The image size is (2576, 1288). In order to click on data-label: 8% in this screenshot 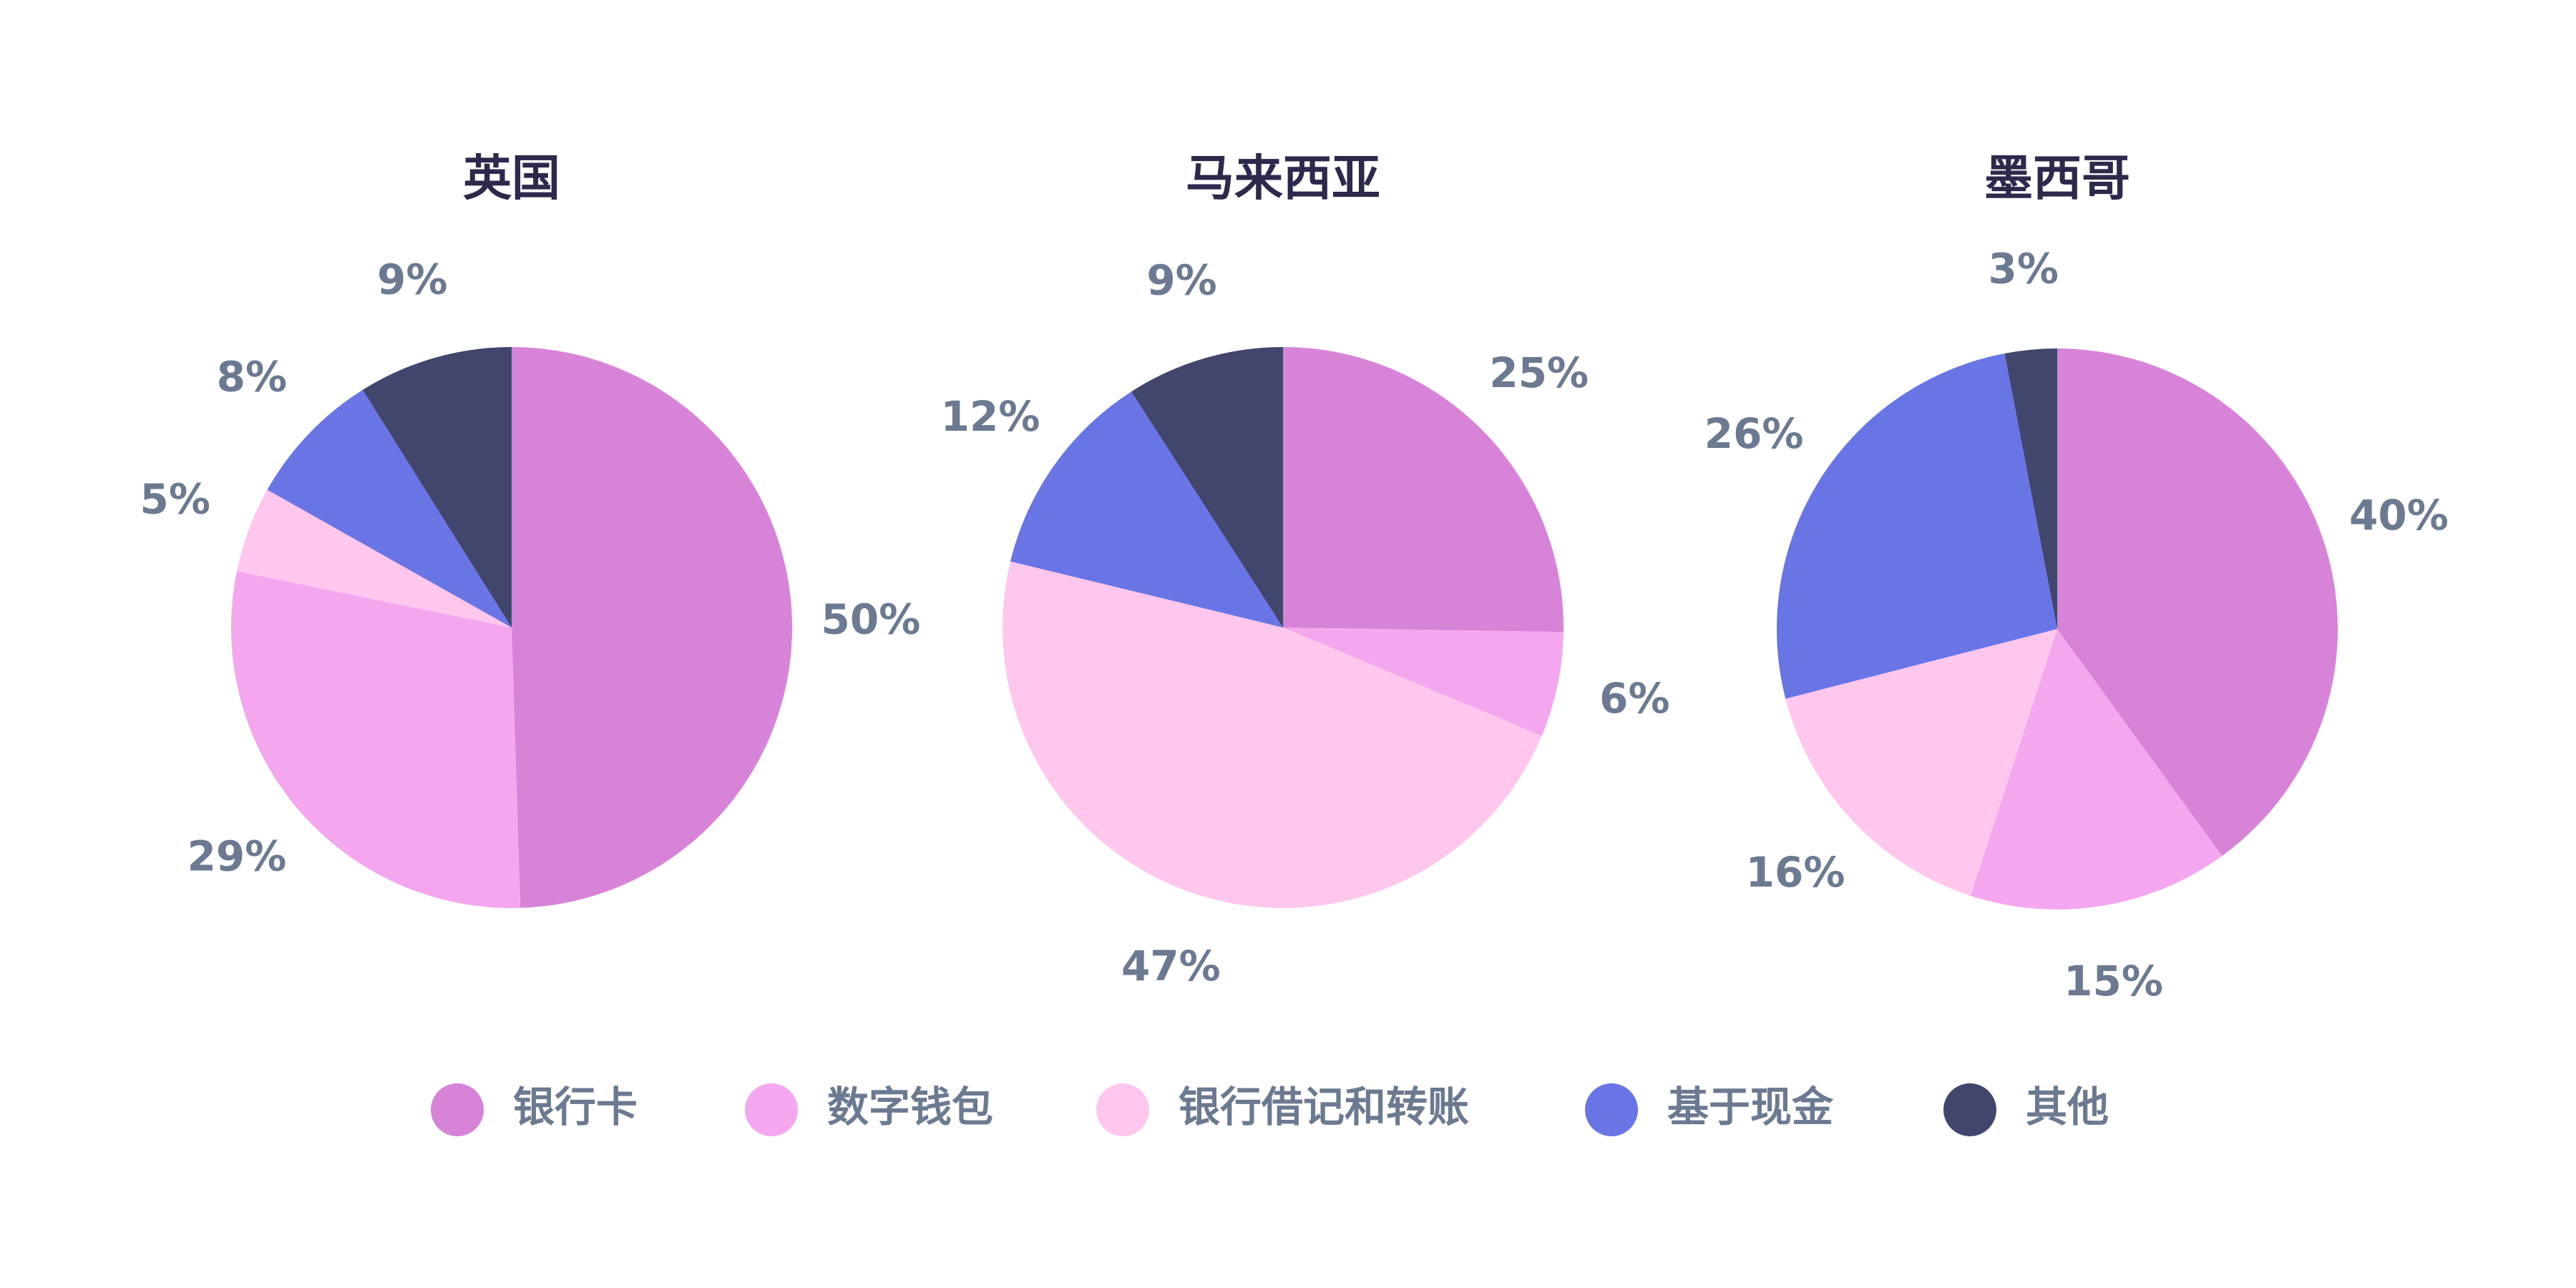, I will do `click(252, 377)`.